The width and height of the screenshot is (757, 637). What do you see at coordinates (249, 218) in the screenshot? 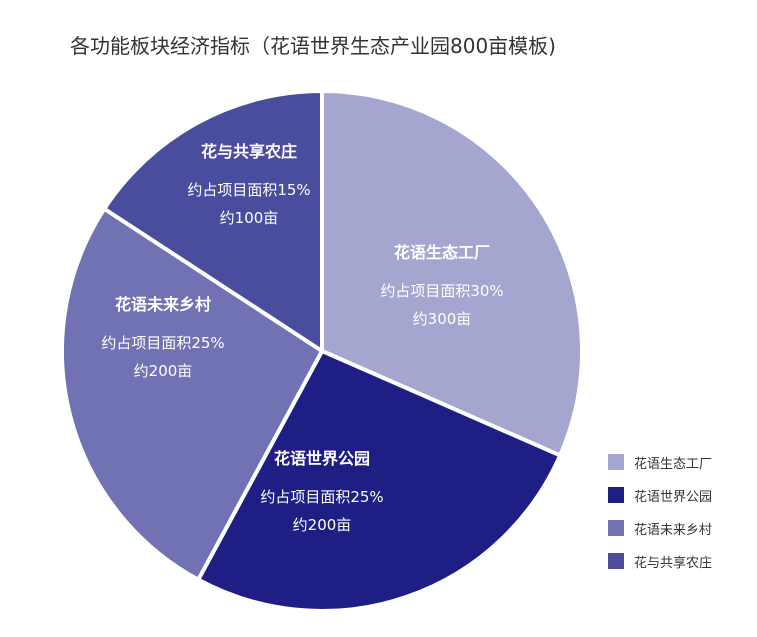
I see `slice-acreage-label: 约100亩` at bounding box center [249, 218].